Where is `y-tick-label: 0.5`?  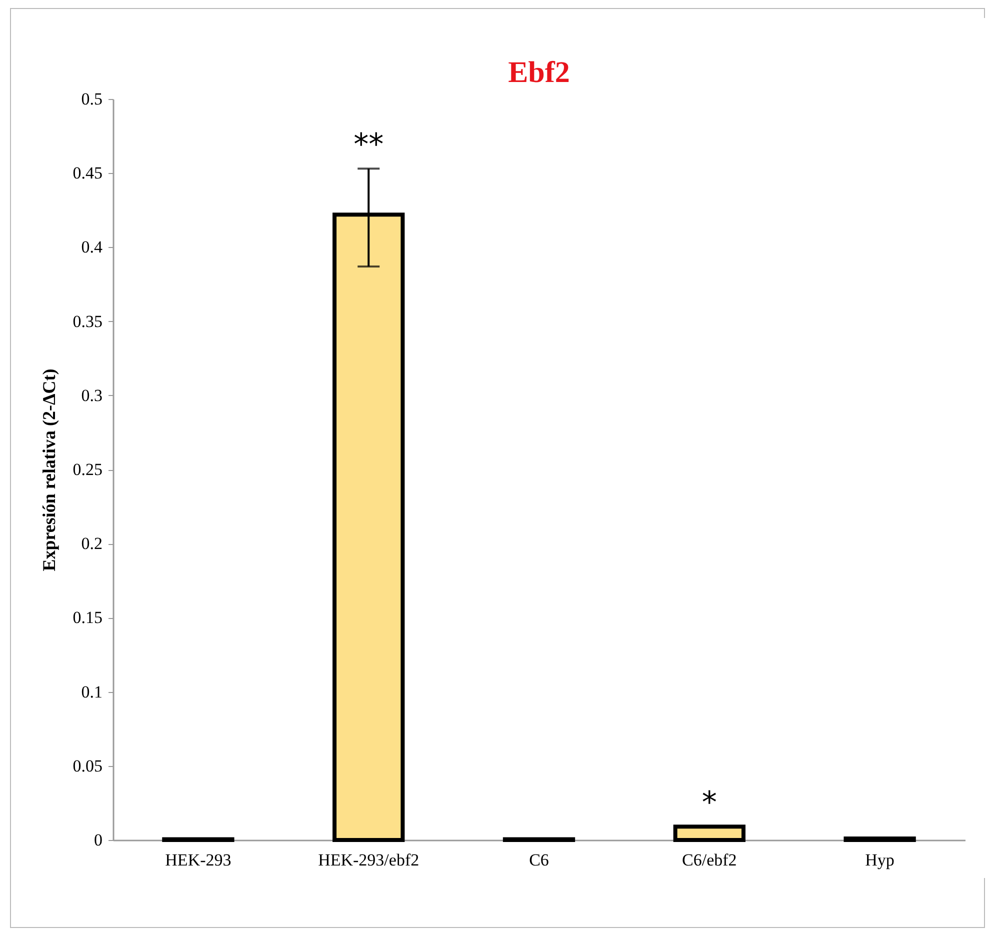 y-tick-label: 0.5 is located at coordinates (91, 99).